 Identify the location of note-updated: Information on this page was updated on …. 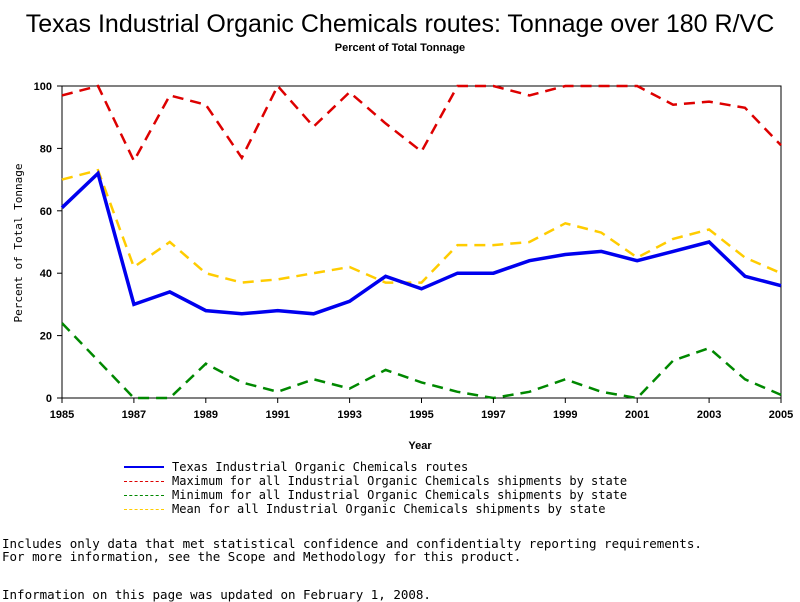
(216, 594).